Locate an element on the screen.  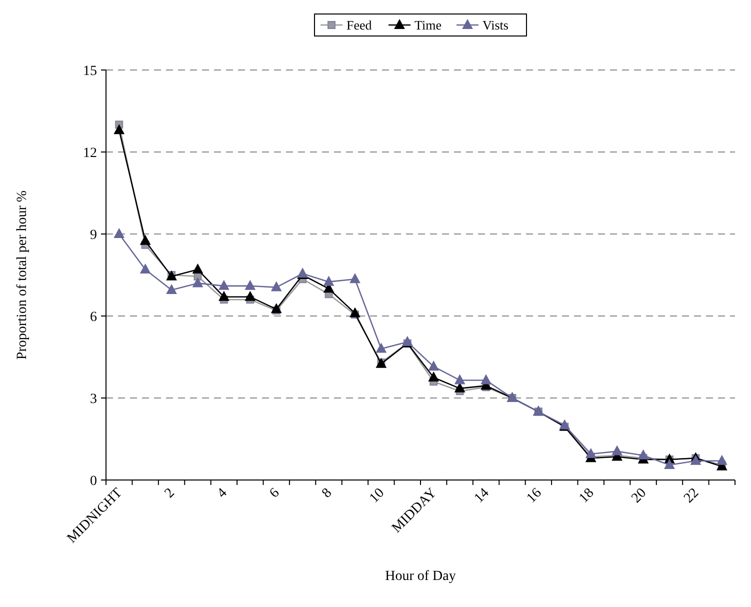
x-tick-label: 4 is located at coordinates (222, 494).